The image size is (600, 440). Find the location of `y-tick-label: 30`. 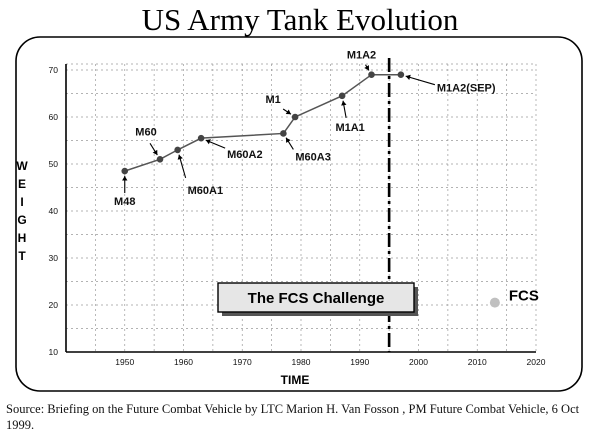

y-tick-label: 30 is located at coordinates (54, 258).